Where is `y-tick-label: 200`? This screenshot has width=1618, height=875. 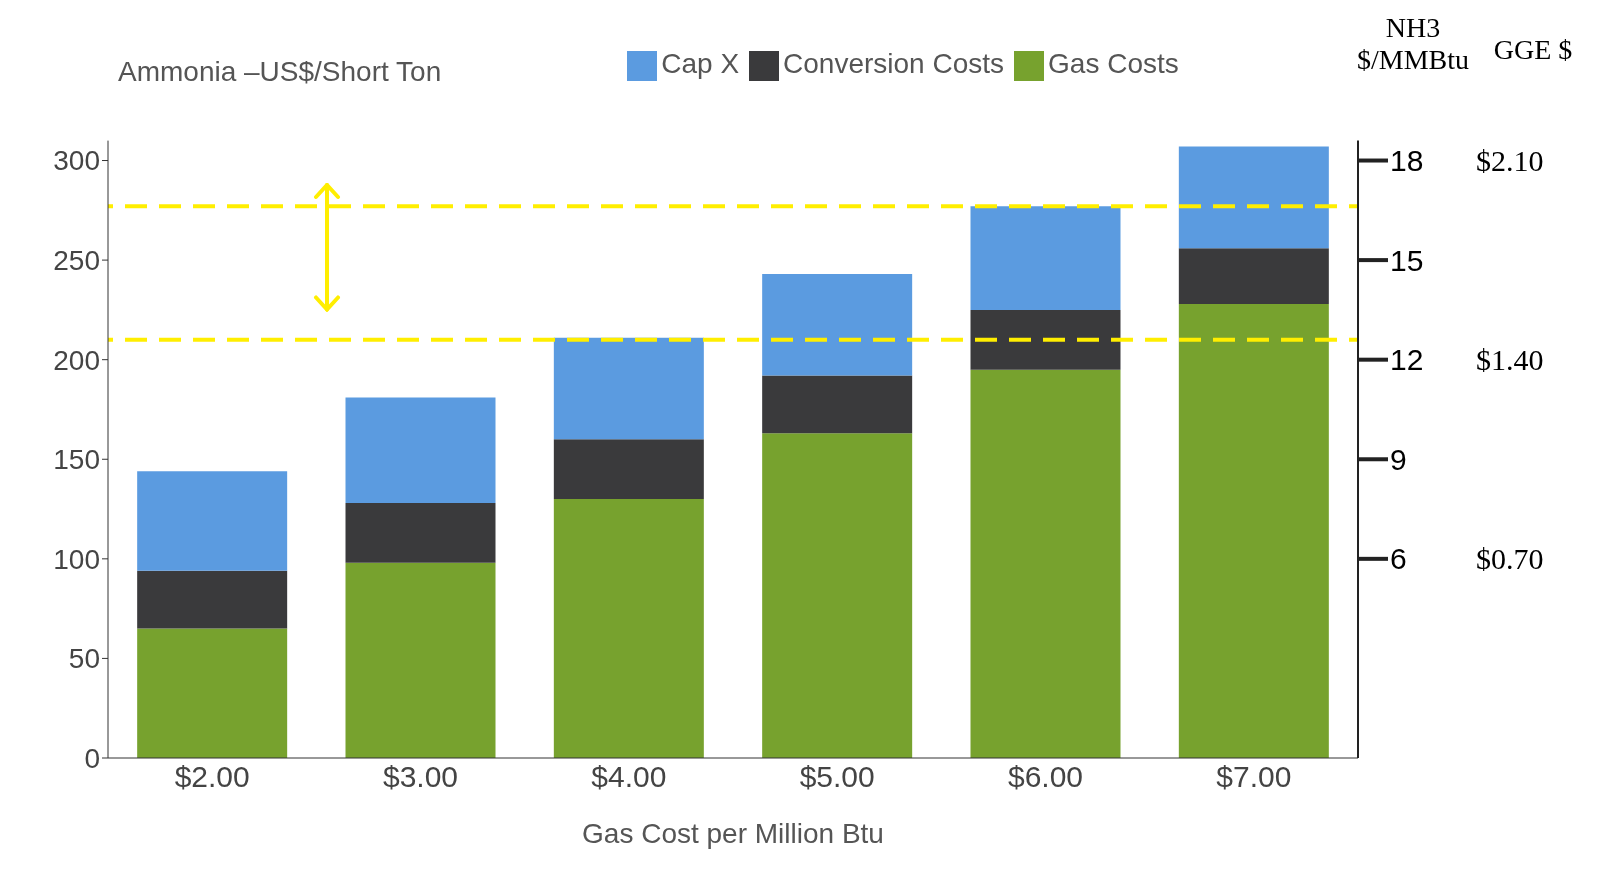
y-tick-label: 200 is located at coordinates (76, 360).